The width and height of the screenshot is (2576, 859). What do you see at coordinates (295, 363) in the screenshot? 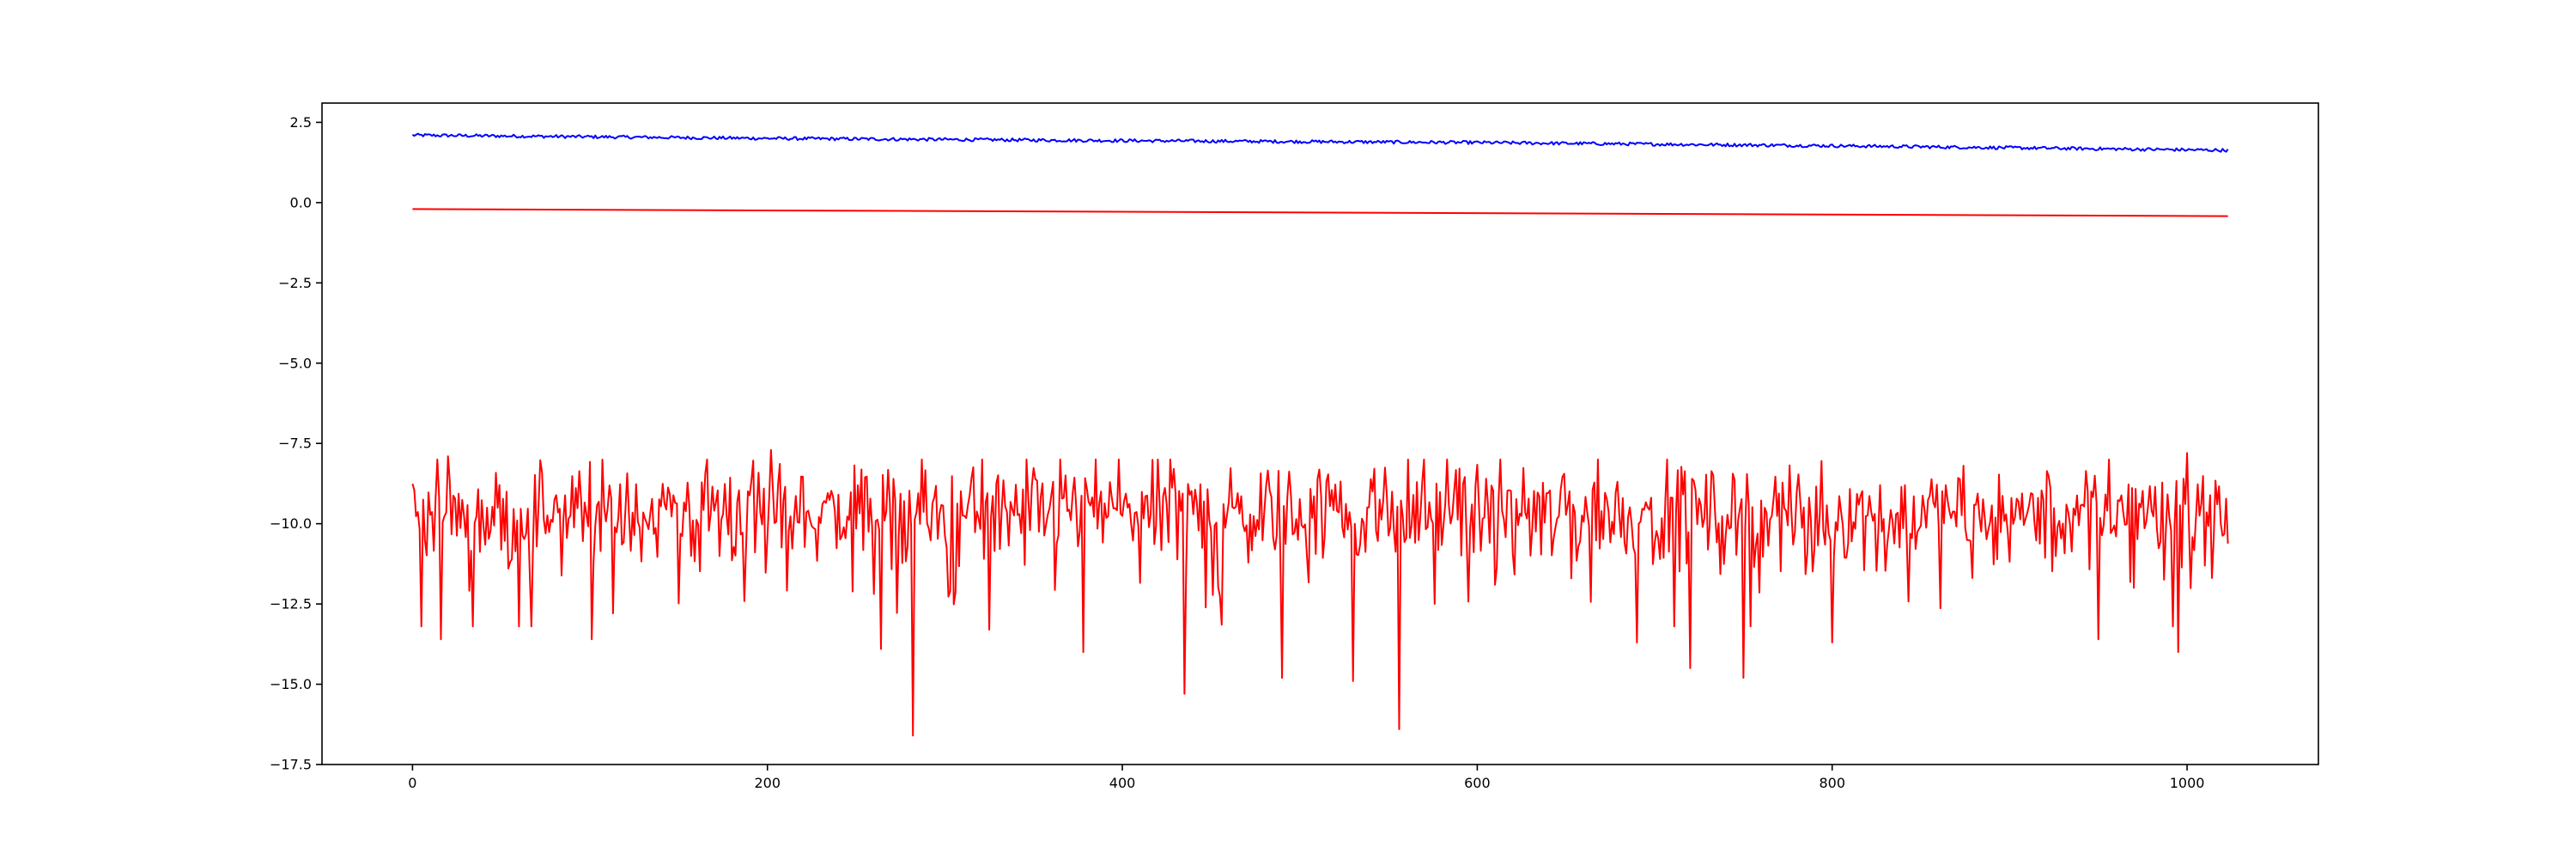
I see `y-tick-label: −5.0` at bounding box center [295, 363].